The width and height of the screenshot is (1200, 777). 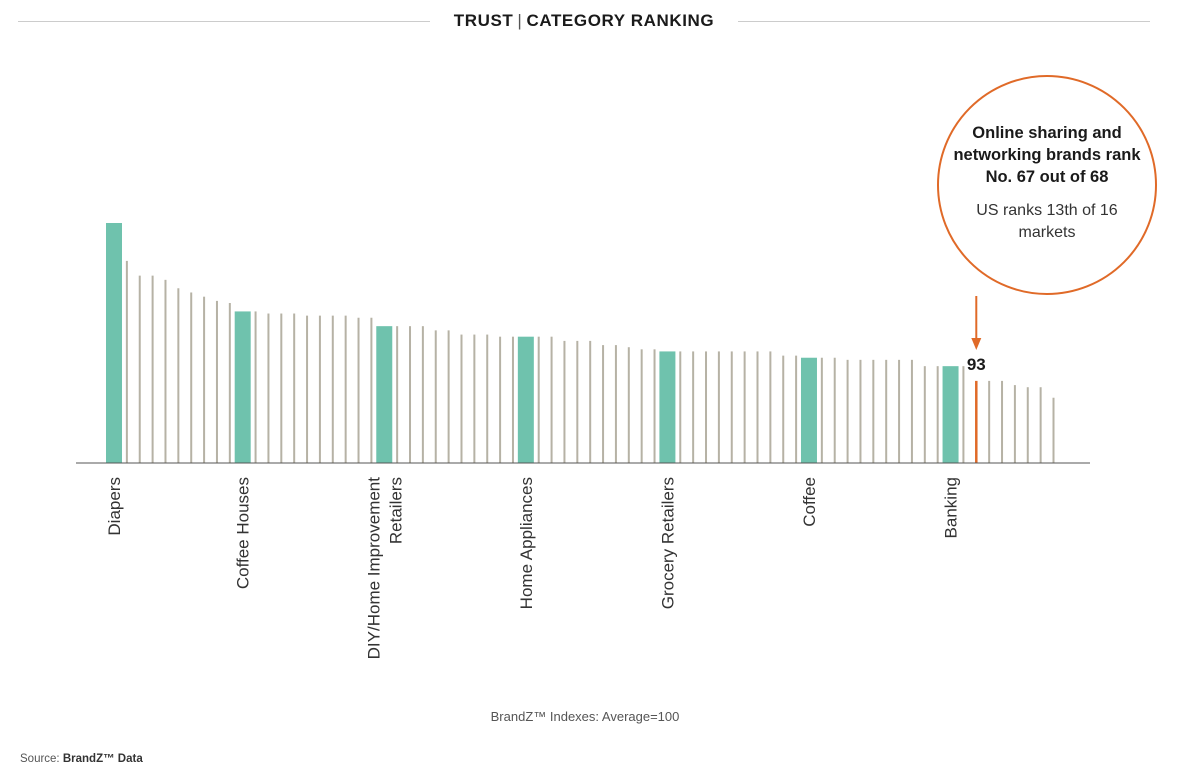 What do you see at coordinates (483, 20) in the screenshot?
I see `chart-title-left: TRUST` at bounding box center [483, 20].